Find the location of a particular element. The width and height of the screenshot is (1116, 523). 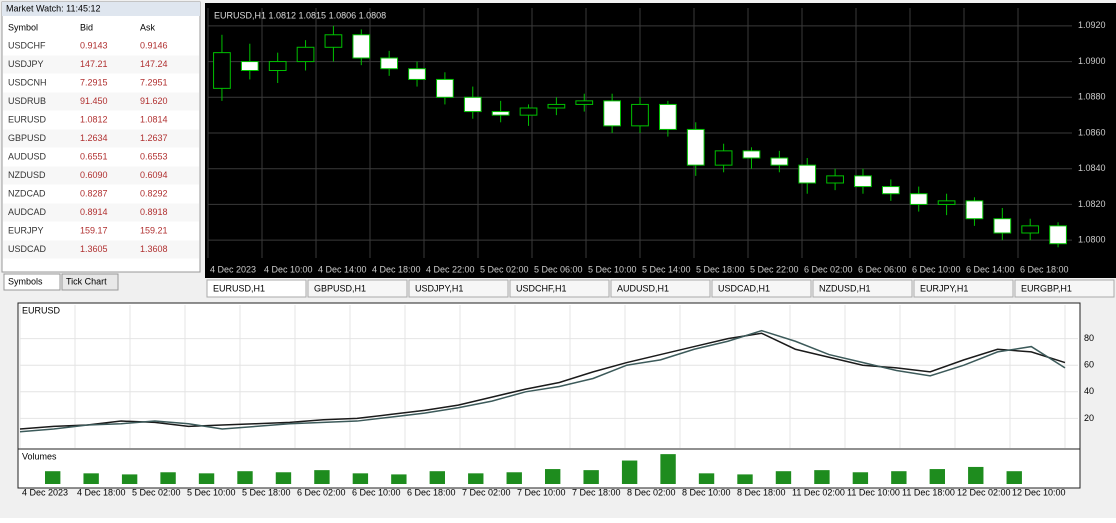

cell: 0.6090 is located at coordinates (94, 175).